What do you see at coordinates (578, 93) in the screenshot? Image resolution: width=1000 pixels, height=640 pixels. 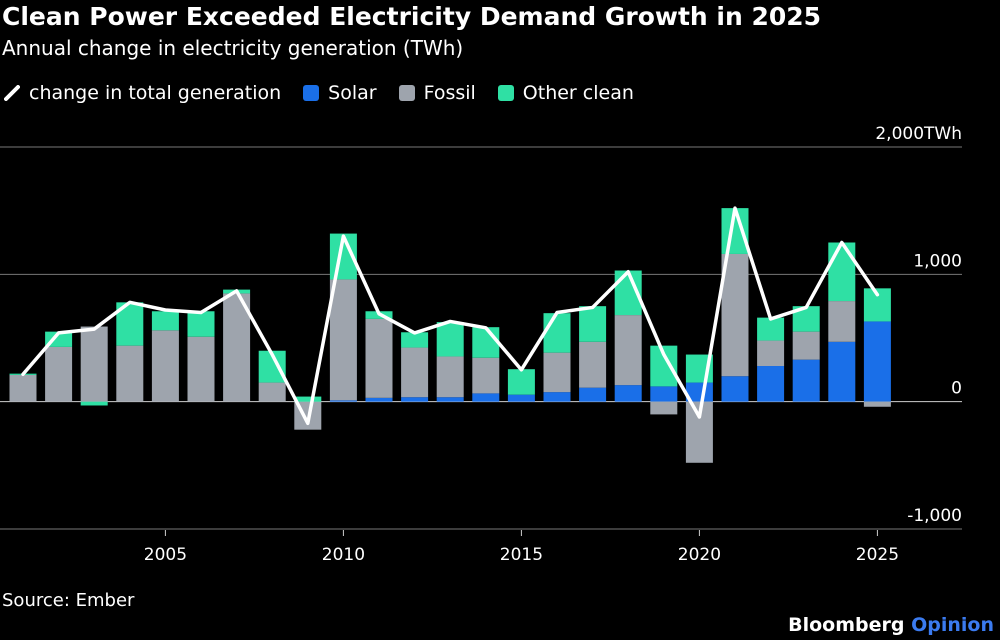 I see `legend-label-other-clean: Other clean` at bounding box center [578, 93].